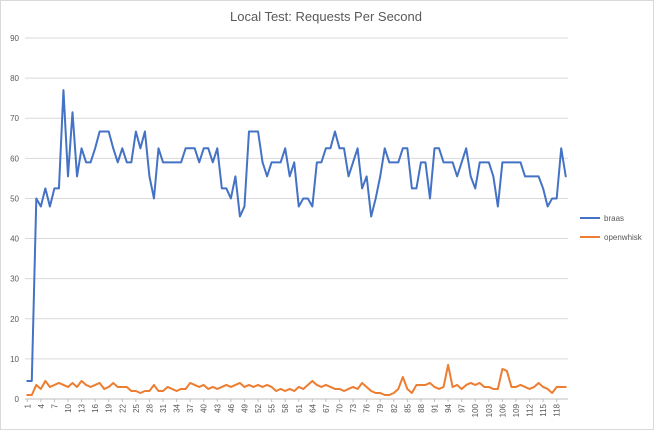 The height and width of the screenshot is (430, 654). Describe the element at coordinates (380, 407) in the screenshot. I see `x-tick-label: 79` at that location.